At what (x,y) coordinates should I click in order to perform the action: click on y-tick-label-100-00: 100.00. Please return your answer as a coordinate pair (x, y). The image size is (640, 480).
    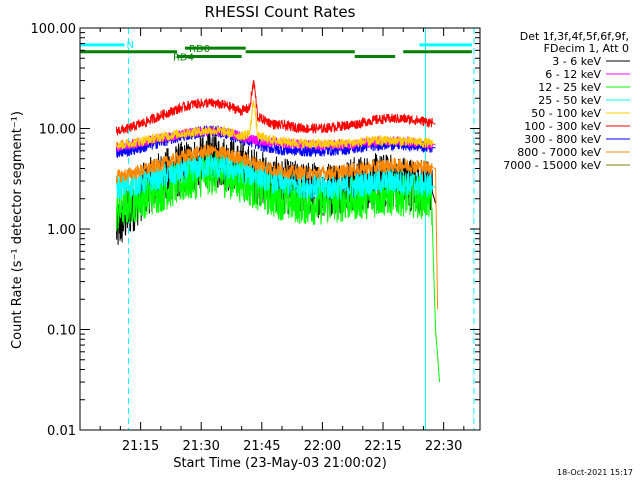
    Looking at the image, I should click on (54, 29).